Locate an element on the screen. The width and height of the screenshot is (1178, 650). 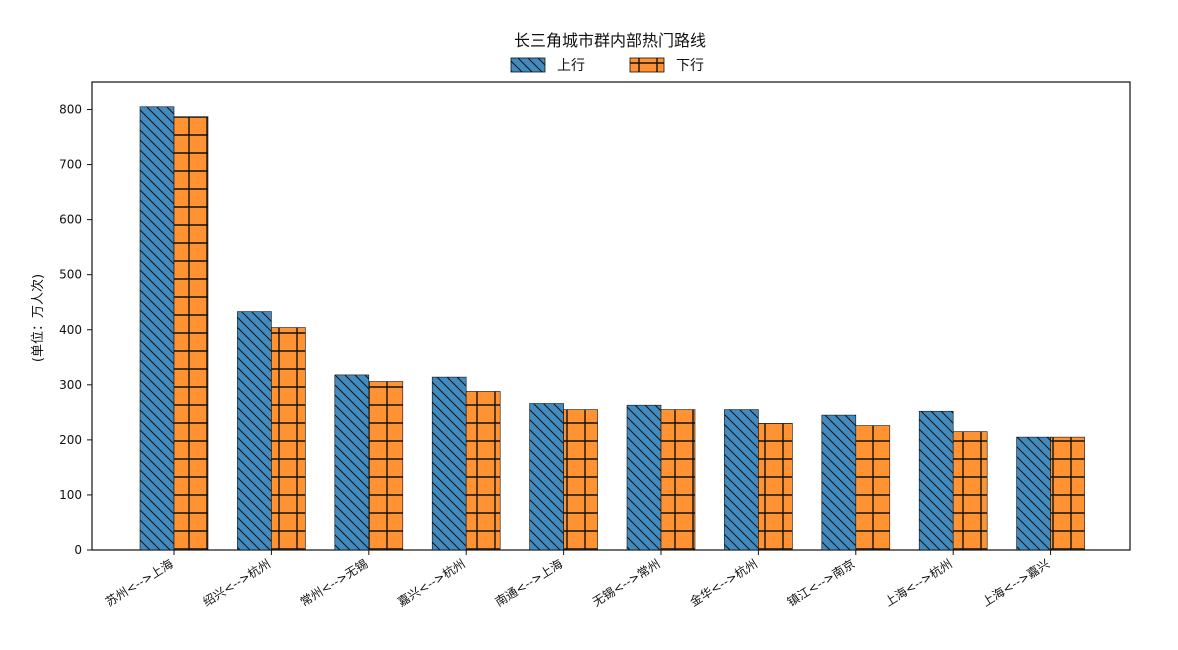
x-tick-label: 嘉兴<-->杭州 is located at coordinates (431, 582).